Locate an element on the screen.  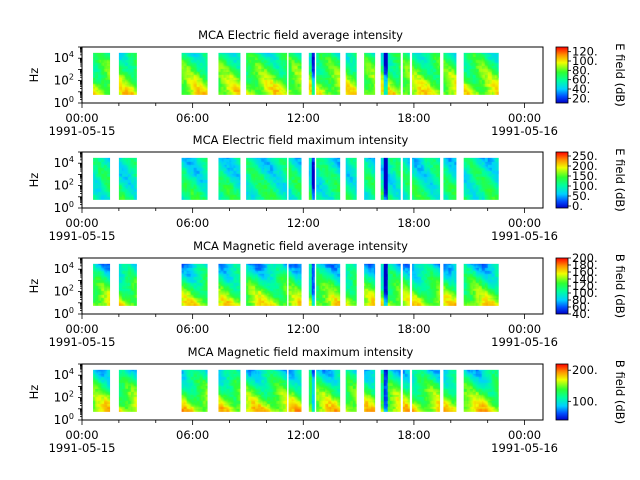
colorbar-tick-label: 0. is located at coordinates (577, 206).